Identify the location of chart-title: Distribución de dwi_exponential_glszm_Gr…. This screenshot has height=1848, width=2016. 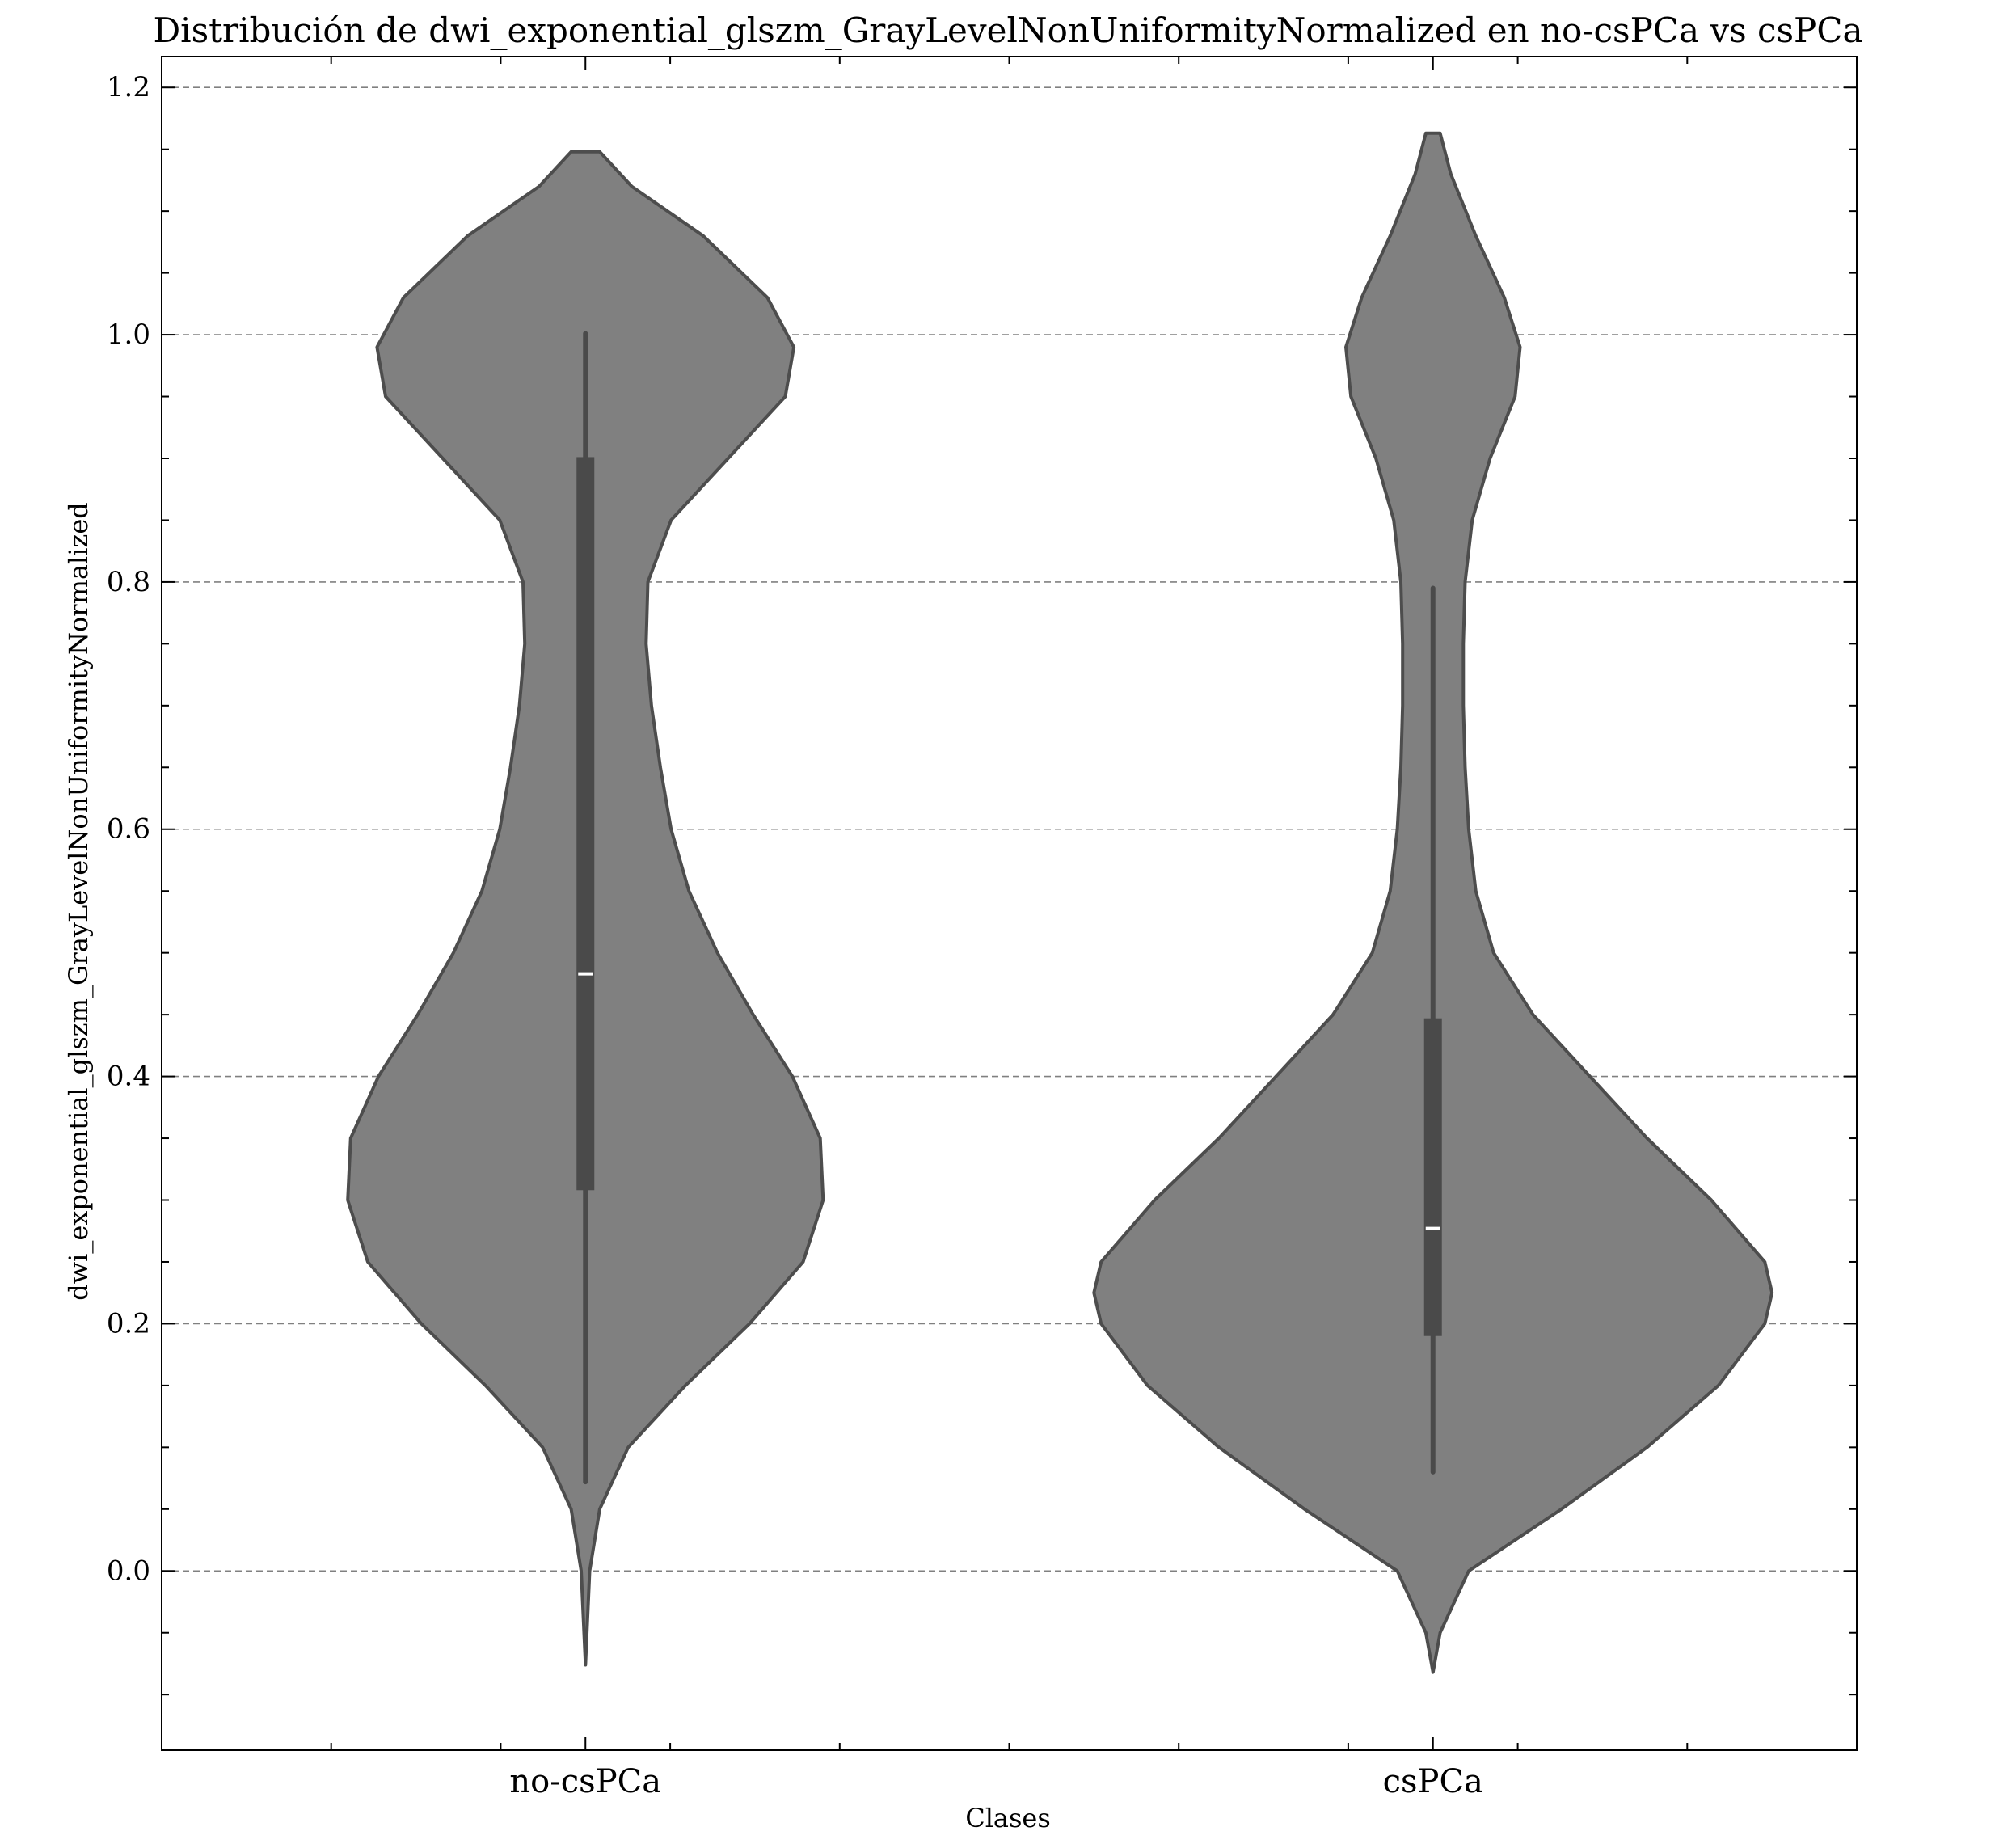
(1008, 31).